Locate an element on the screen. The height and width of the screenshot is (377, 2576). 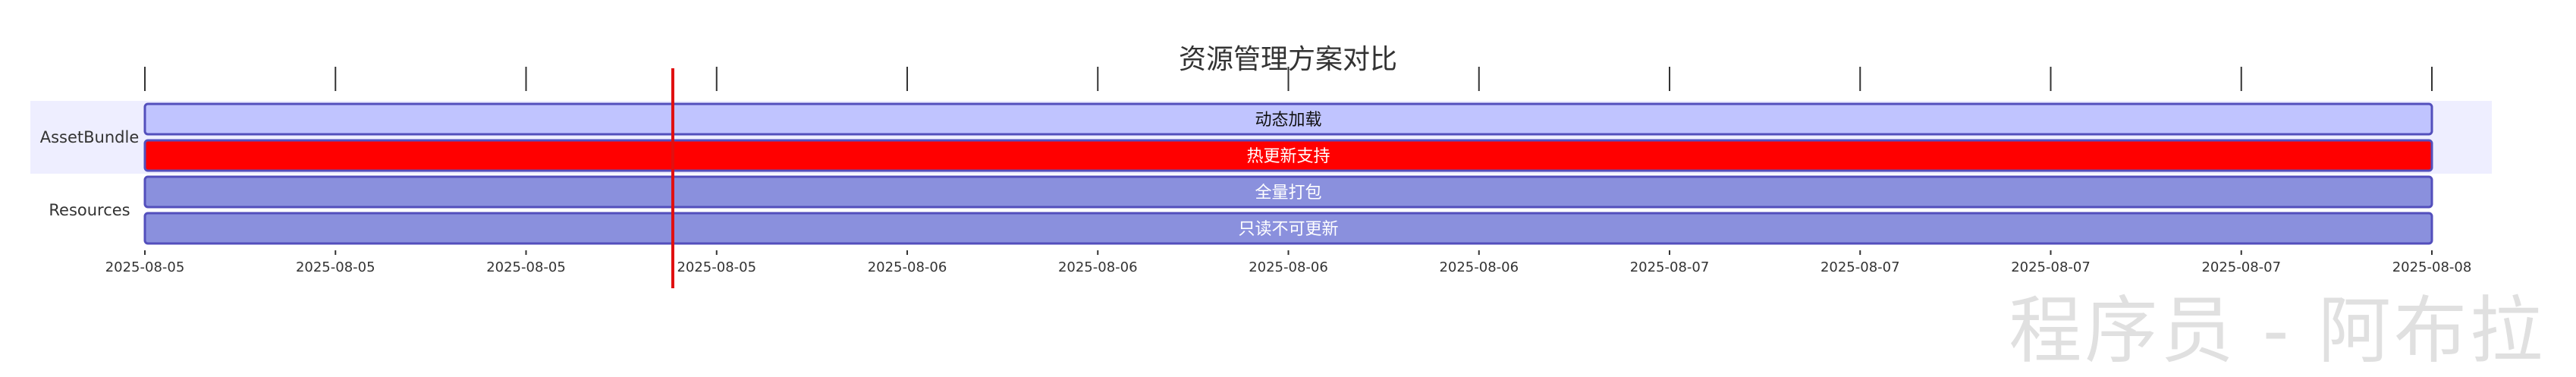
task-label: 只读不可更新 is located at coordinates (1288, 229).